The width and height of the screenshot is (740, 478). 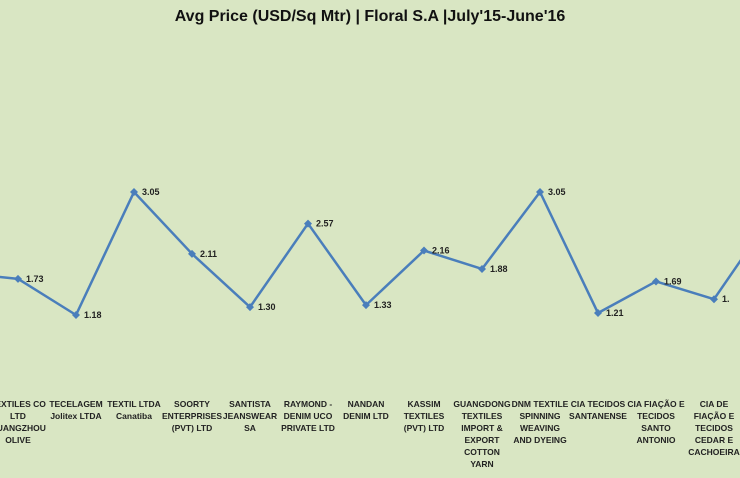 I want to click on data-label: 2.57, so click(x=325, y=224).